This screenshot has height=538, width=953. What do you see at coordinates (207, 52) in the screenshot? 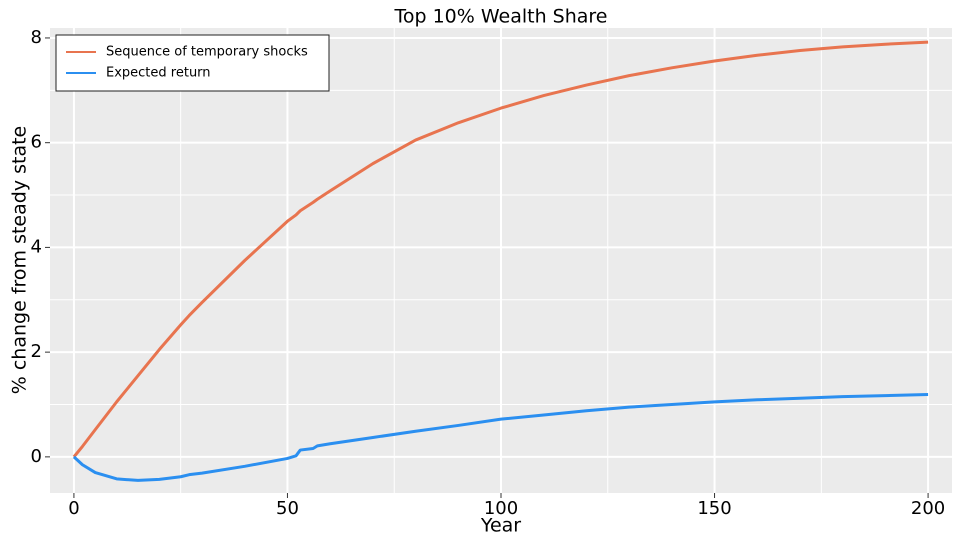
I see `legend-label: Sequence of temporary shocks` at bounding box center [207, 52].